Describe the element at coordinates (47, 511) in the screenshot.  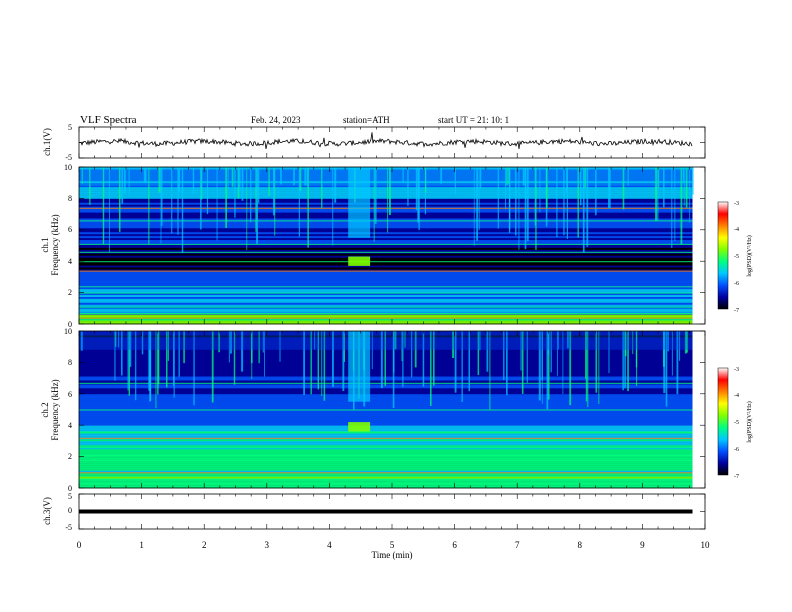
I see `ch3-ylabel: ch.3(V)` at that location.